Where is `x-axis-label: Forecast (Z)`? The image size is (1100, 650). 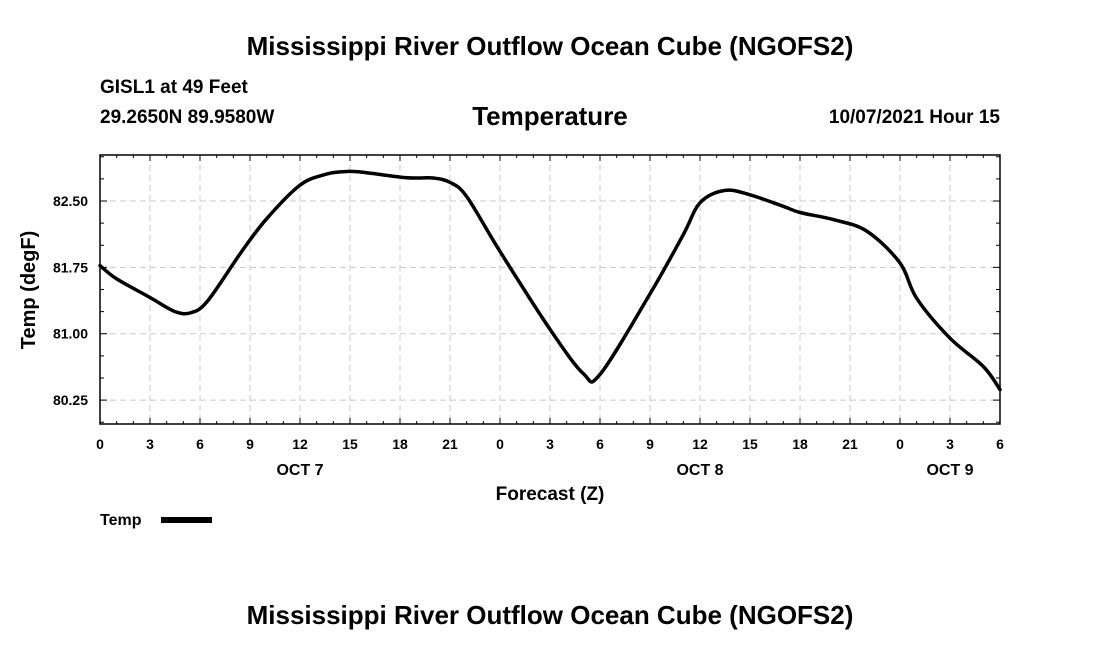
x-axis-label: Forecast (Z) is located at coordinates (550, 494).